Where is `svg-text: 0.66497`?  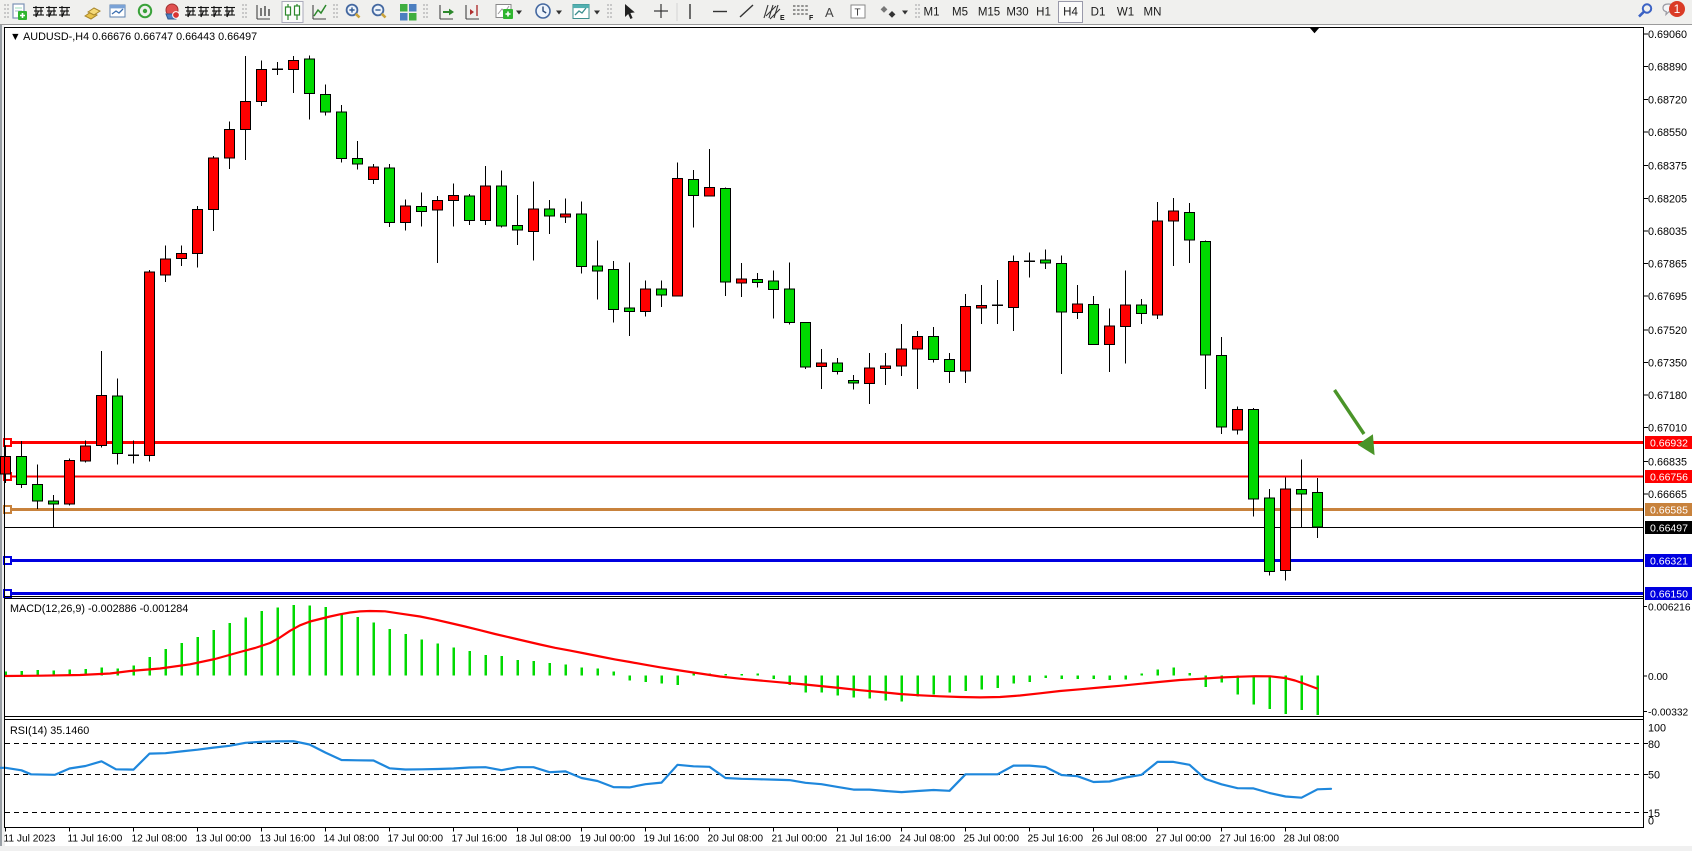
svg-text: 0.66497 is located at coordinates (1669, 529).